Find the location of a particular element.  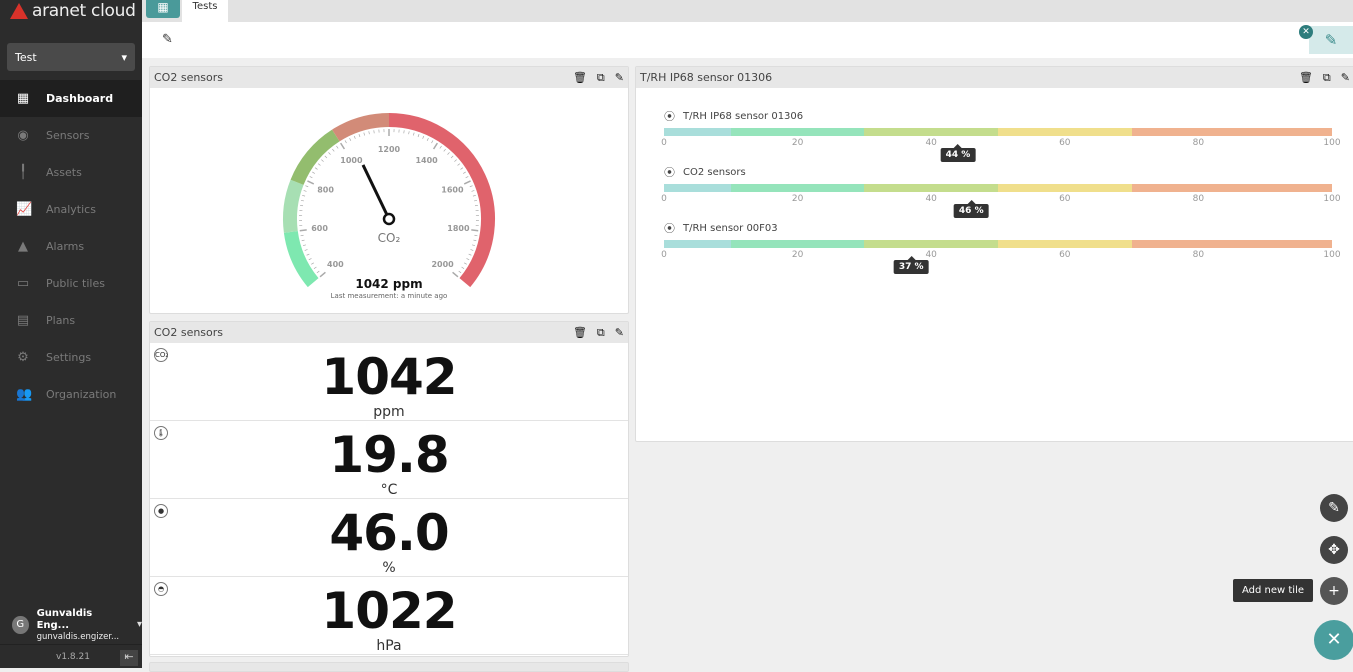

edit-tile-button: ✎ is located at coordinates (1334, 508).